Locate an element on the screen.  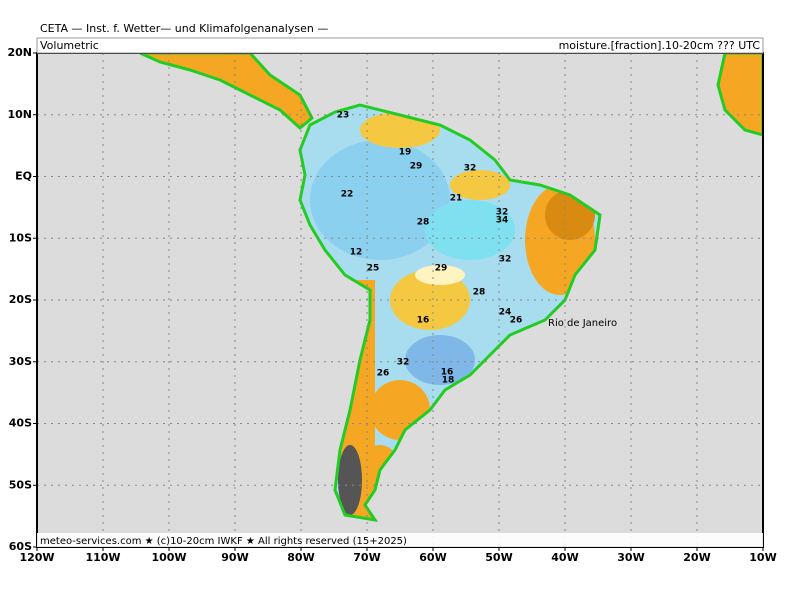
header-left: Volumetric is located at coordinates (69, 45).